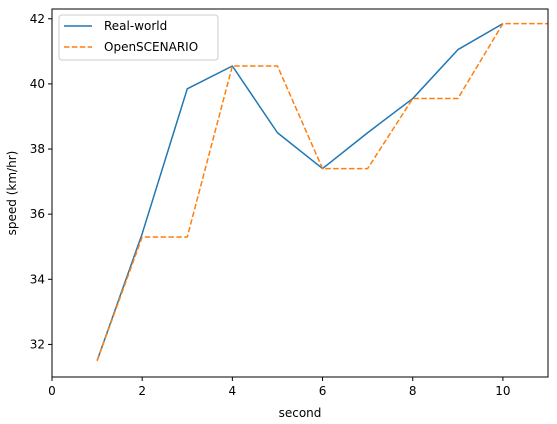  What do you see at coordinates (37, 344) in the screenshot?
I see `y-tick-label: 32` at bounding box center [37, 344].